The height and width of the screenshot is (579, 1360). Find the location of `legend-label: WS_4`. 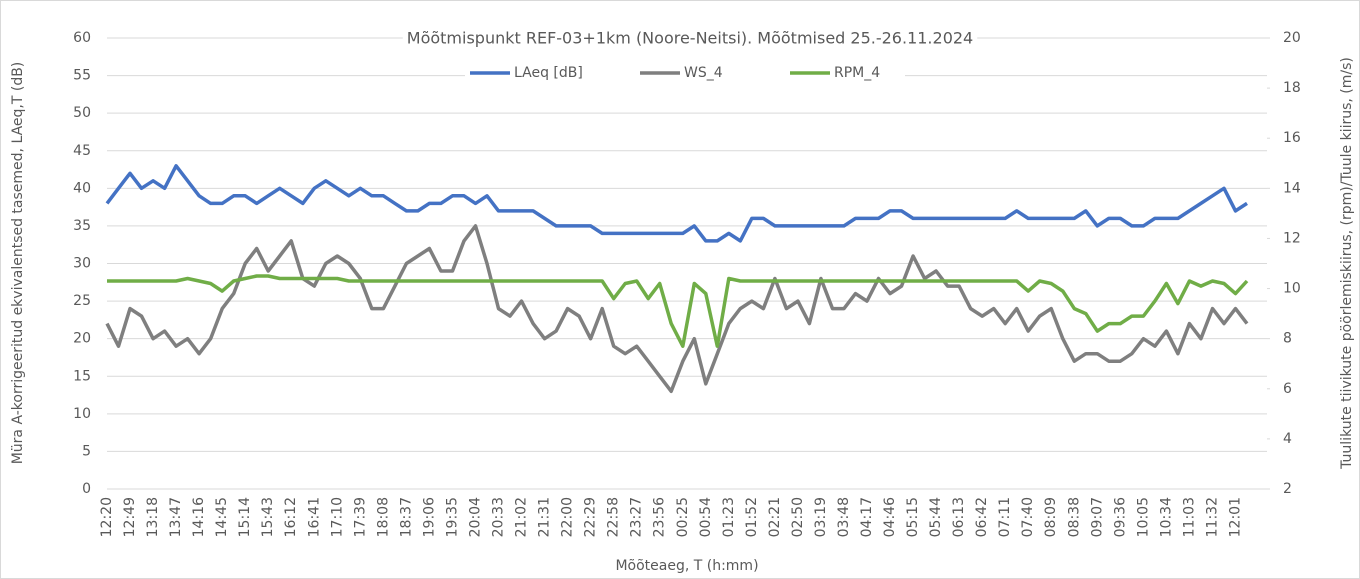

legend-label: WS_4 is located at coordinates (703, 73).